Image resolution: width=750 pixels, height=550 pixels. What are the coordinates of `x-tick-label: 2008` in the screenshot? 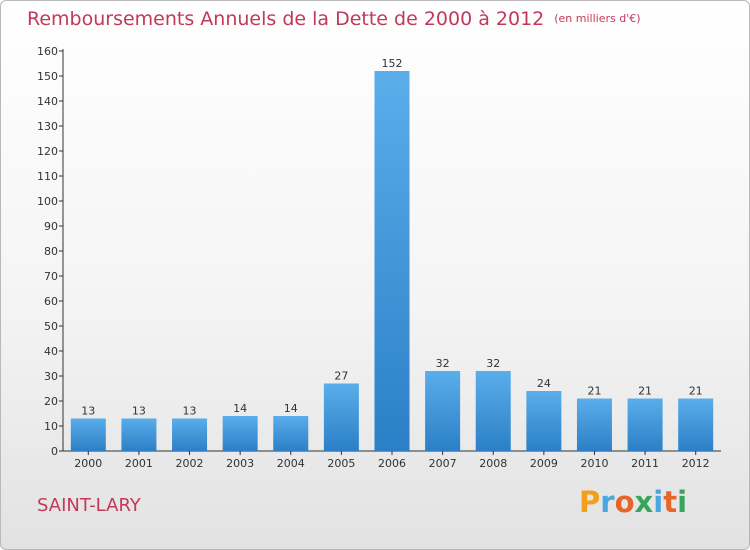 It's located at (493, 463).